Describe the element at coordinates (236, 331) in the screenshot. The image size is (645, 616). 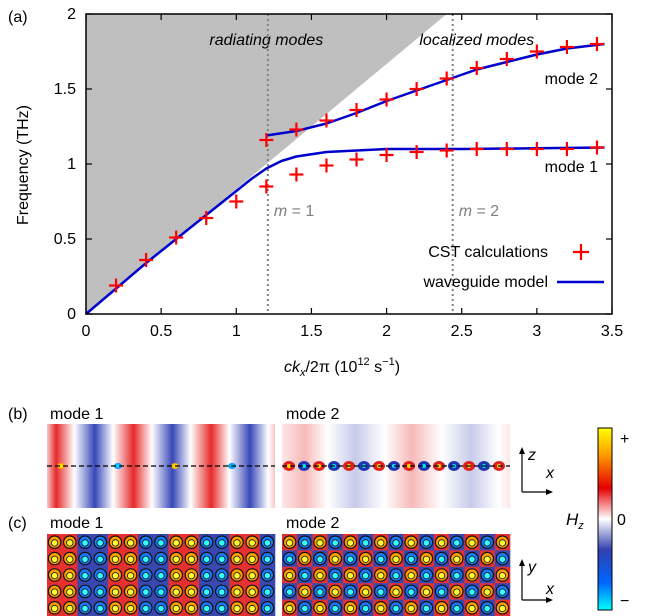
I see `x-tick-label-2: 1` at that location.